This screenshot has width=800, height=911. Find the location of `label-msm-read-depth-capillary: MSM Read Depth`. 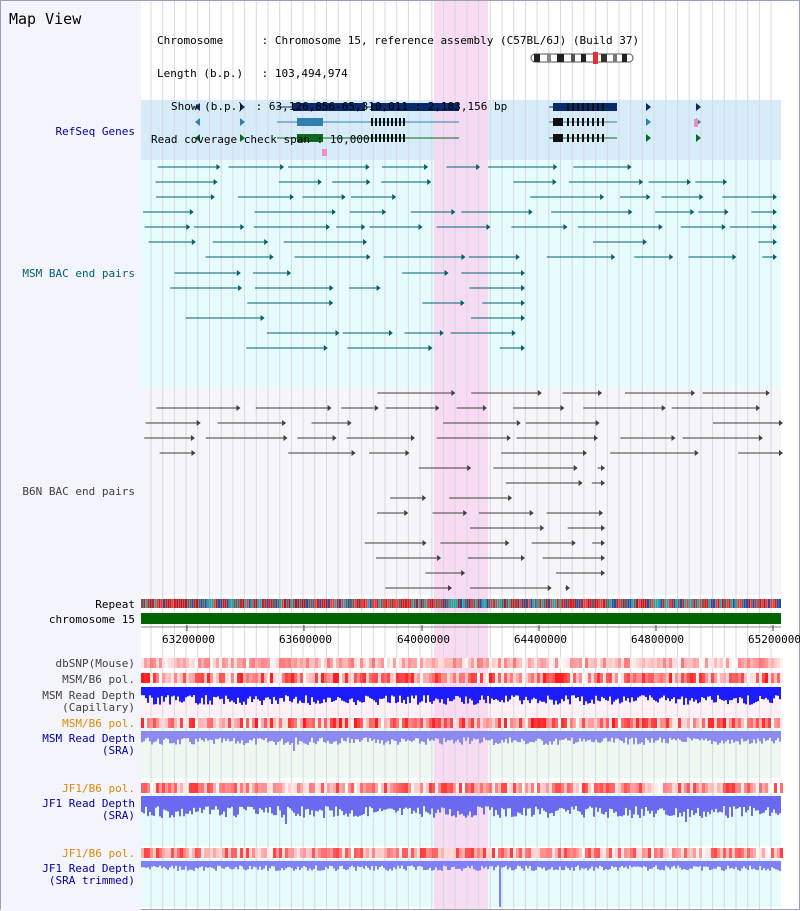

label-msm-read-depth-capillary: MSM Read Depth is located at coordinates (88, 695).